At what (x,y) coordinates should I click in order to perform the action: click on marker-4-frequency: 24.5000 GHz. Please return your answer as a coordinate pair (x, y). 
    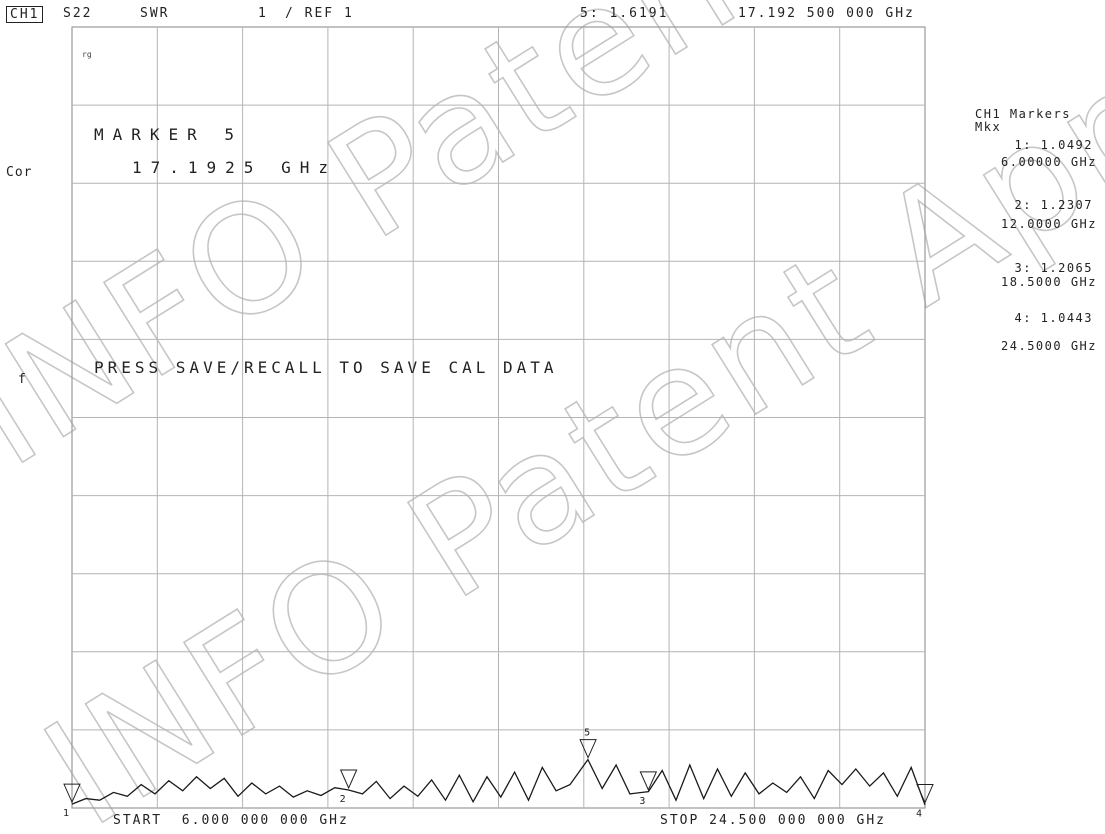
    Looking at the image, I should click on (1049, 346).